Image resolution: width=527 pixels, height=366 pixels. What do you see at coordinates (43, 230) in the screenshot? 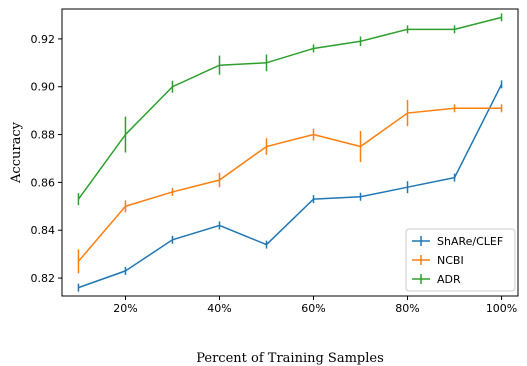
I see `y-tick-label: 0.84` at bounding box center [43, 230].